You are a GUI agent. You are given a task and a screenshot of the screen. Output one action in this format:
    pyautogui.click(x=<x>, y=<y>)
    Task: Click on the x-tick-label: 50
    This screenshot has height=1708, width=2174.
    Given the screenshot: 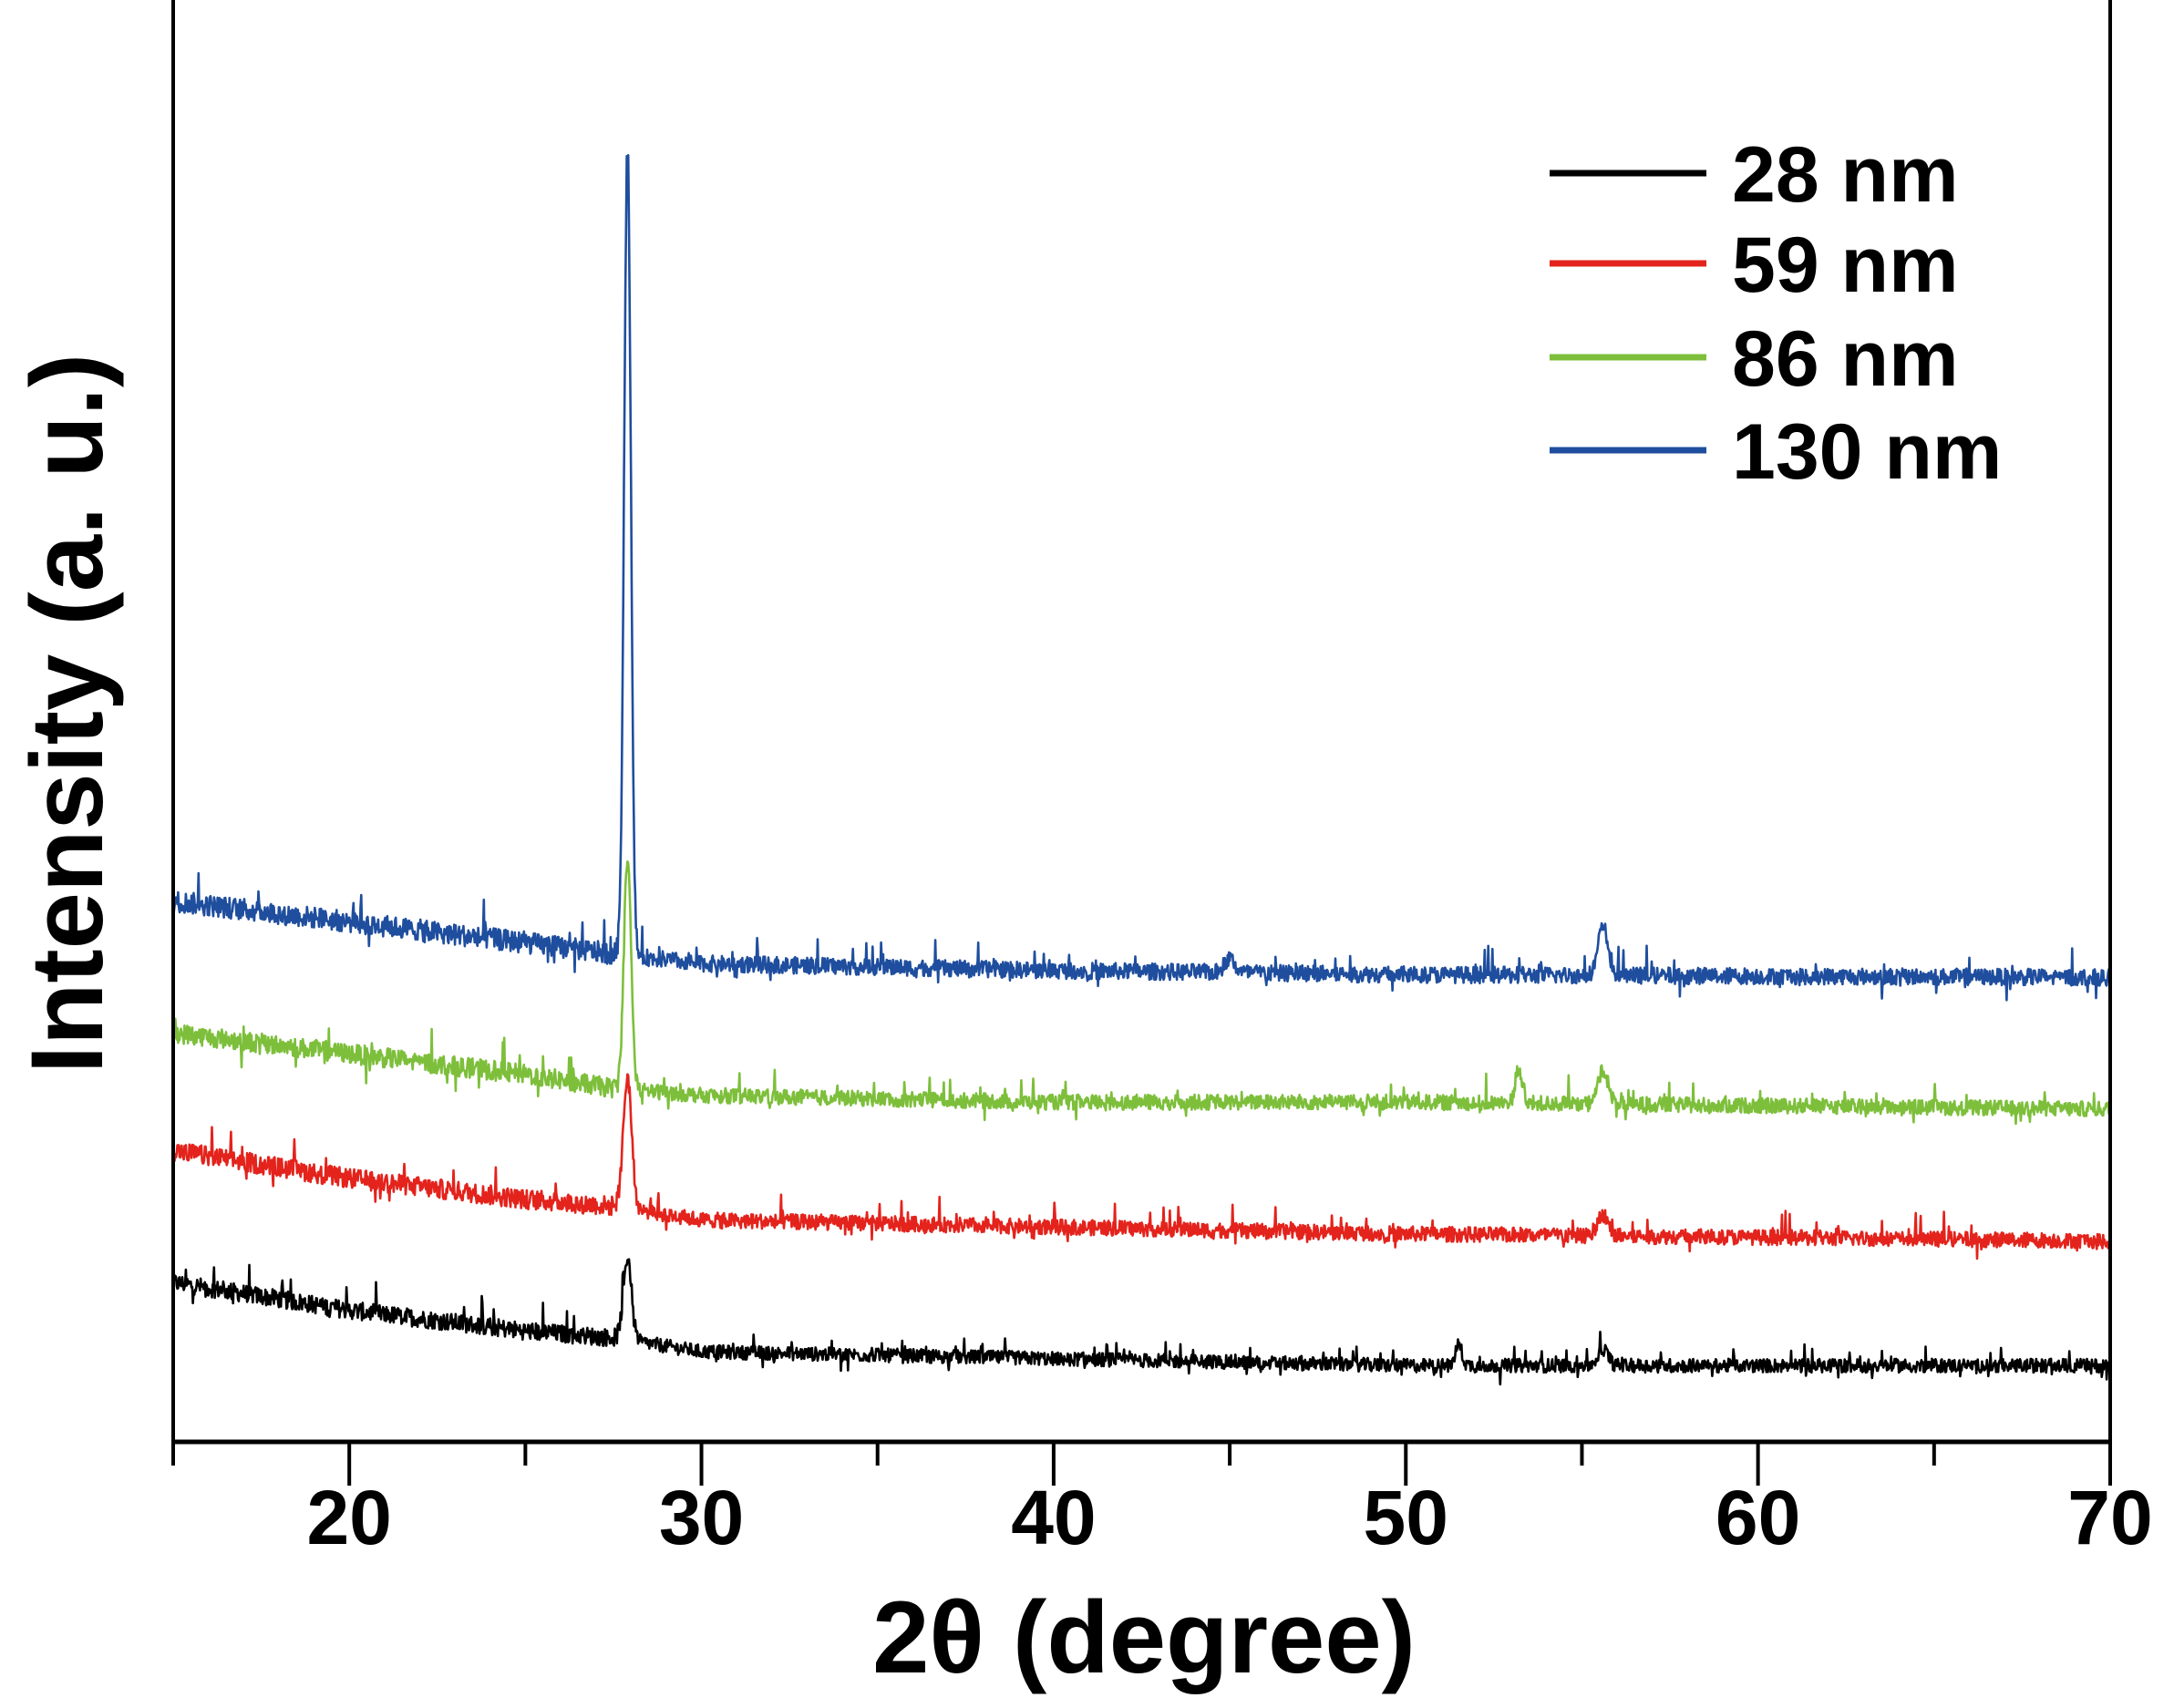 What is the action you would take?
    pyautogui.click(x=1406, y=1517)
    